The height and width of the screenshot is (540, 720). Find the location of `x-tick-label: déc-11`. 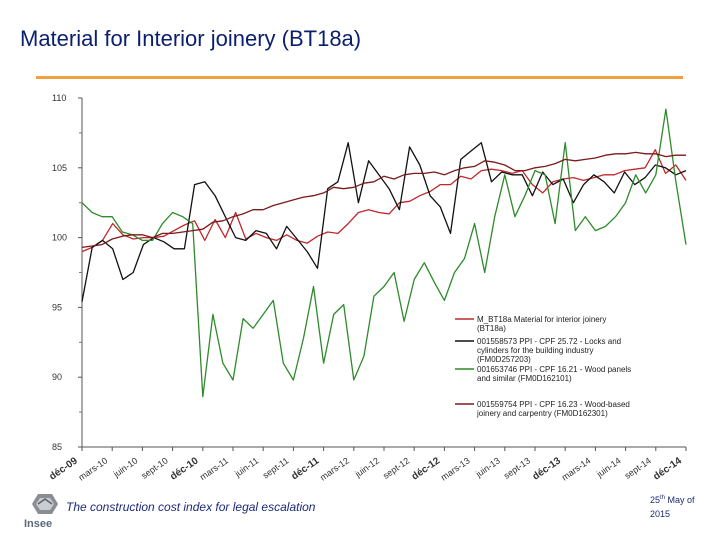

x-tick-label: déc-11 is located at coordinates (306, 468).